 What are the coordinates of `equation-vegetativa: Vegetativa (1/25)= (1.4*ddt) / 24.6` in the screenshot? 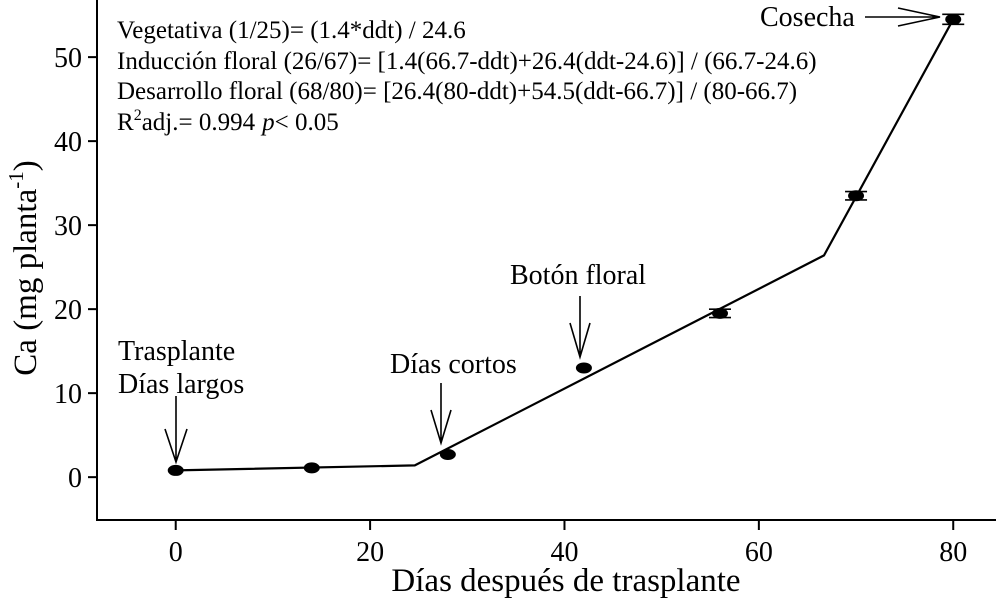 It's located at (291, 30).